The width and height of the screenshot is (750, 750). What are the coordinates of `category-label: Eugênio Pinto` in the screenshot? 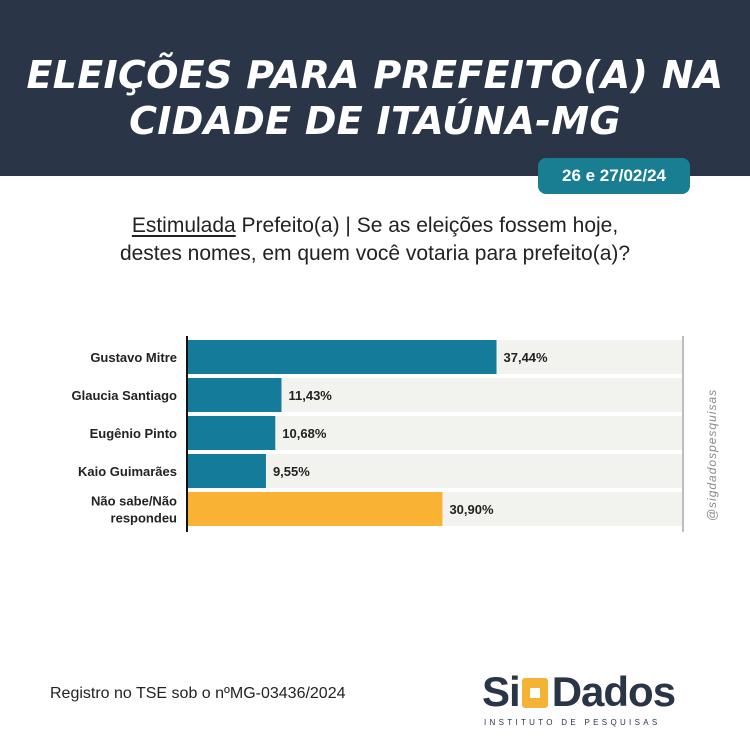 It's located at (133, 433).